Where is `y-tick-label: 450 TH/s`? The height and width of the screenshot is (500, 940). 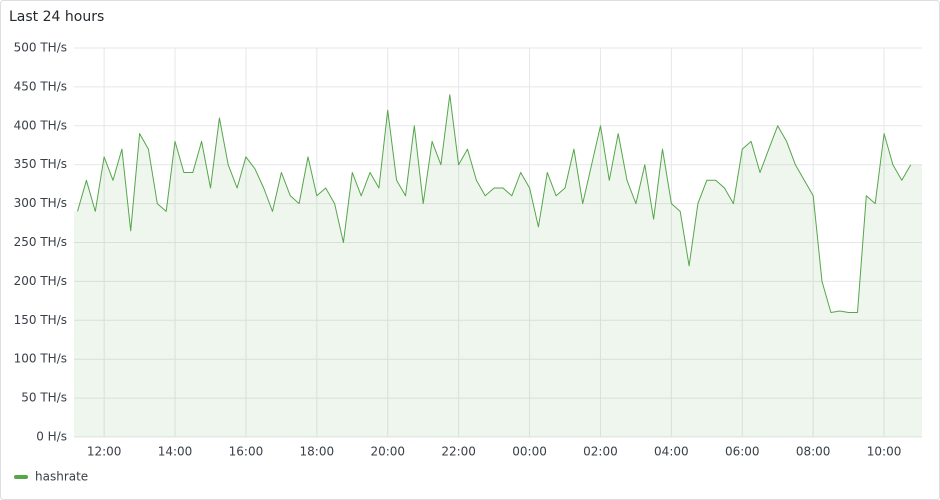
y-tick-label: 450 TH/s is located at coordinates (40, 86).